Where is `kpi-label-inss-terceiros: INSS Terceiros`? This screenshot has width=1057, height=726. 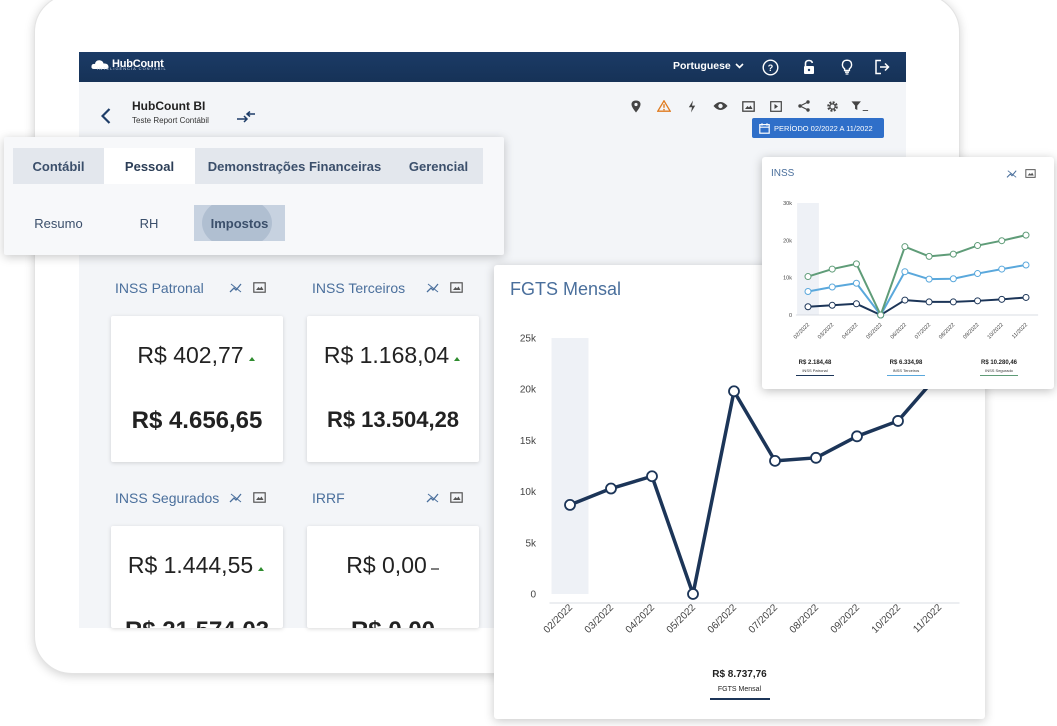 kpi-label-inss-terceiros: INSS Terceiros is located at coordinates (359, 288).